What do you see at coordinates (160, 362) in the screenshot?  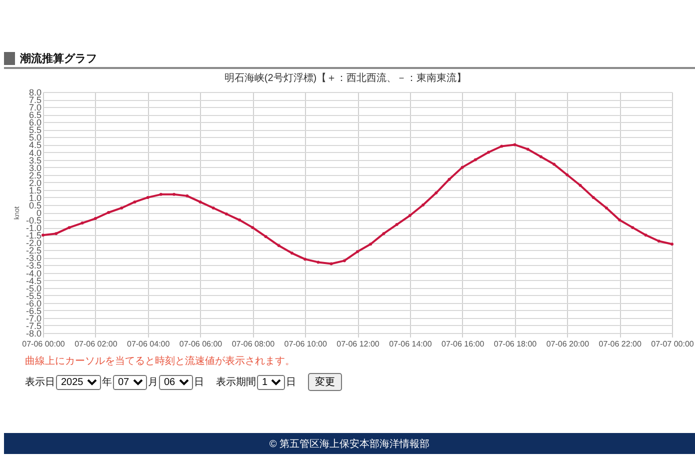 I see `text: 曲線上にカーソルを当てると時刻と流速値が表示されます。` at bounding box center [160, 362].